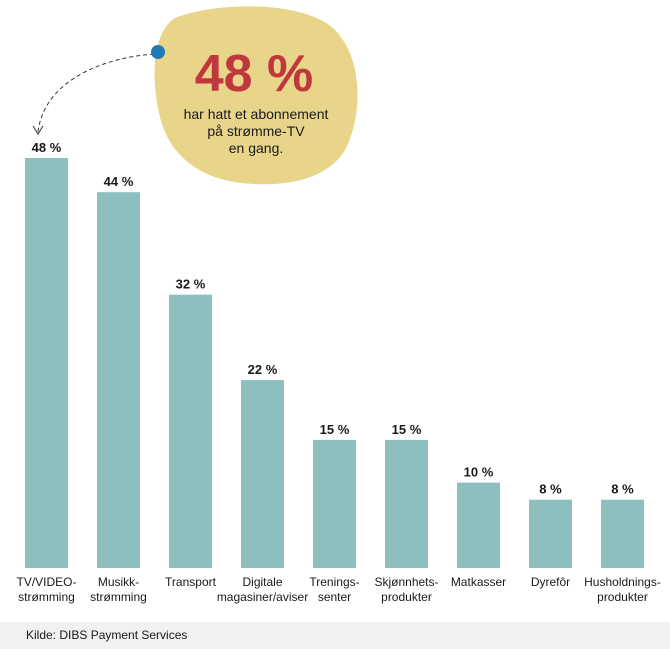 The height and width of the screenshot is (649, 670). Describe the element at coordinates (479, 472) in the screenshot. I see `value-label-6: 10 %` at that location.